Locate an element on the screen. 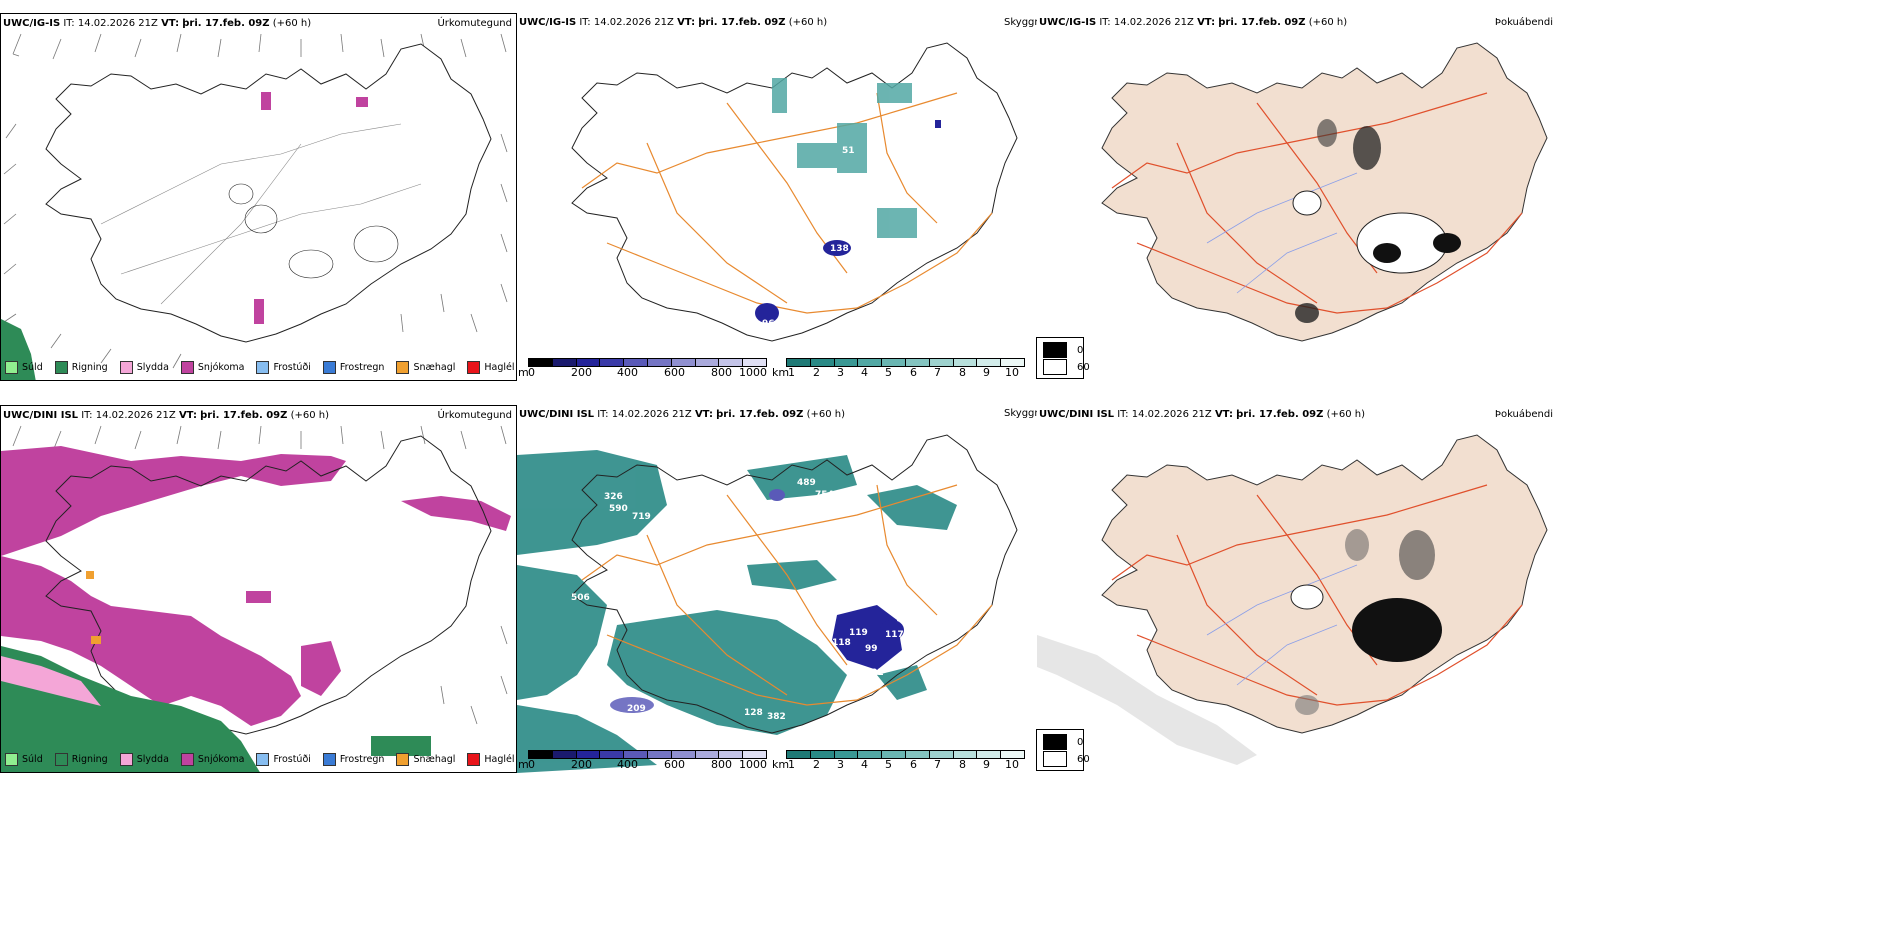 The height and width of the screenshot is (950, 1900). swatch-freezing-rain is located at coordinates (329, 759).